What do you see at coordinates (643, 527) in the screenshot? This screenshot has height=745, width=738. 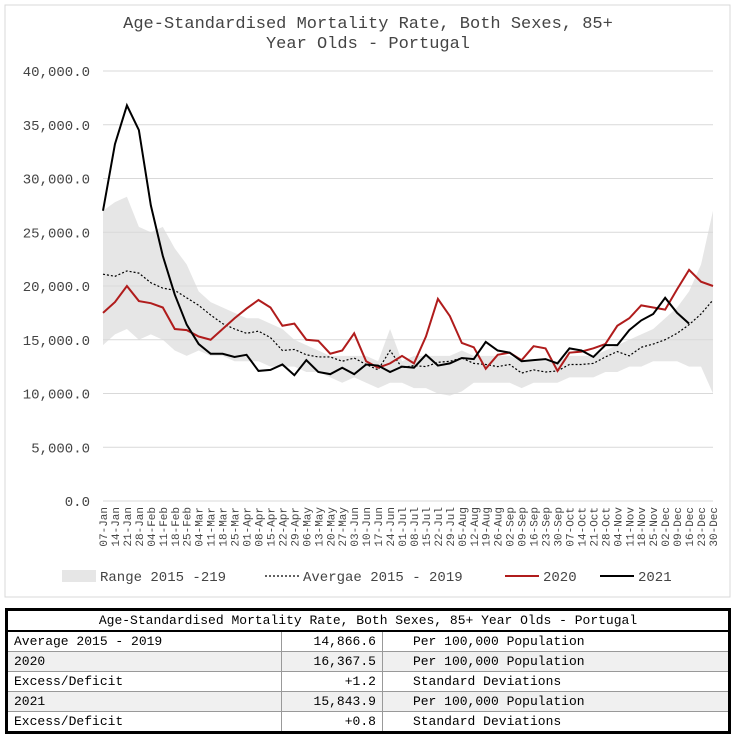 I see `x-tick-label: 18-Nov` at bounding box center [643, 527].